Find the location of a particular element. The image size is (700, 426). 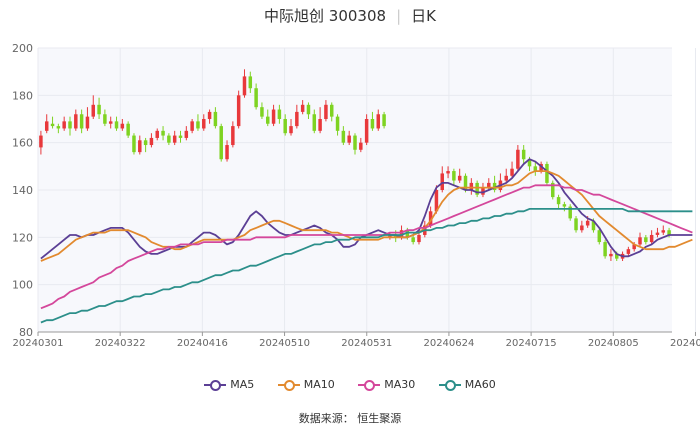

x-tick-label: 20240301 is located at coordinates (38, 343).